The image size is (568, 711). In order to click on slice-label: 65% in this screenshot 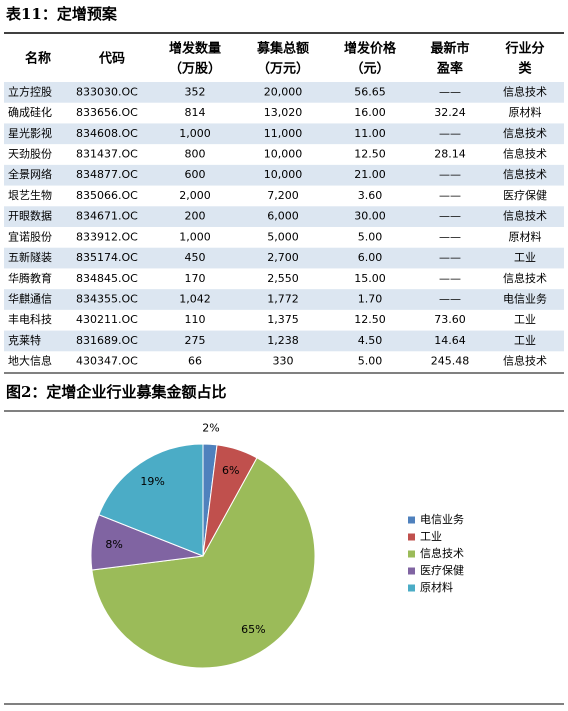, I will do `click(253, 629)`.